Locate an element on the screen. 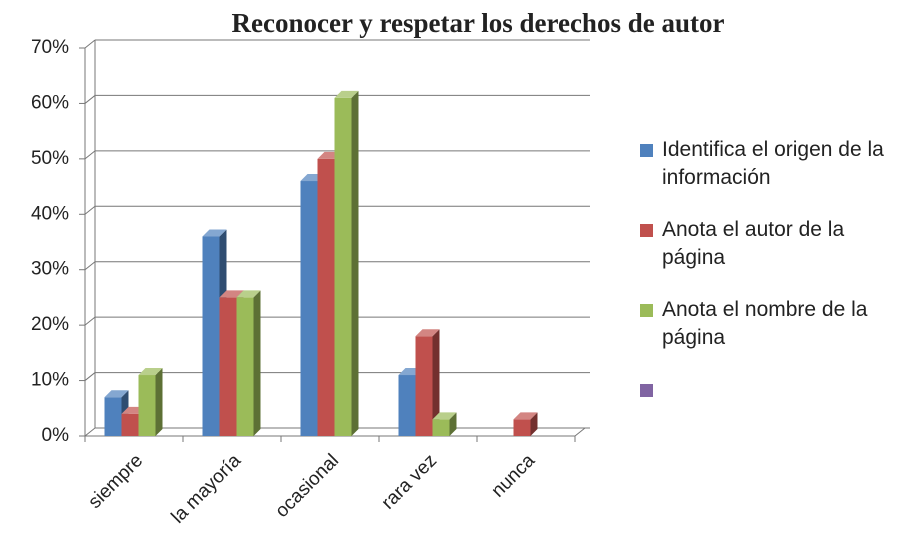  legend-item: Anota el autor de la página is located at coordinates (776, 244).